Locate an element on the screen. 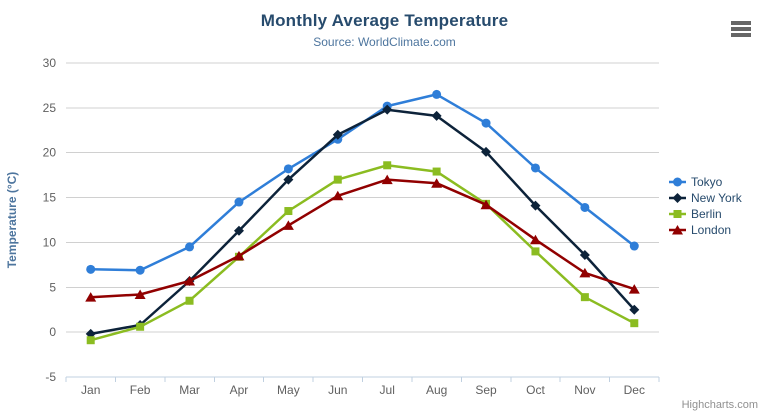 This screenshot has width=769, height=416. y-axis-labels: -5 0 5 10 15 20 25 30 is located at coordinates (50, 220).